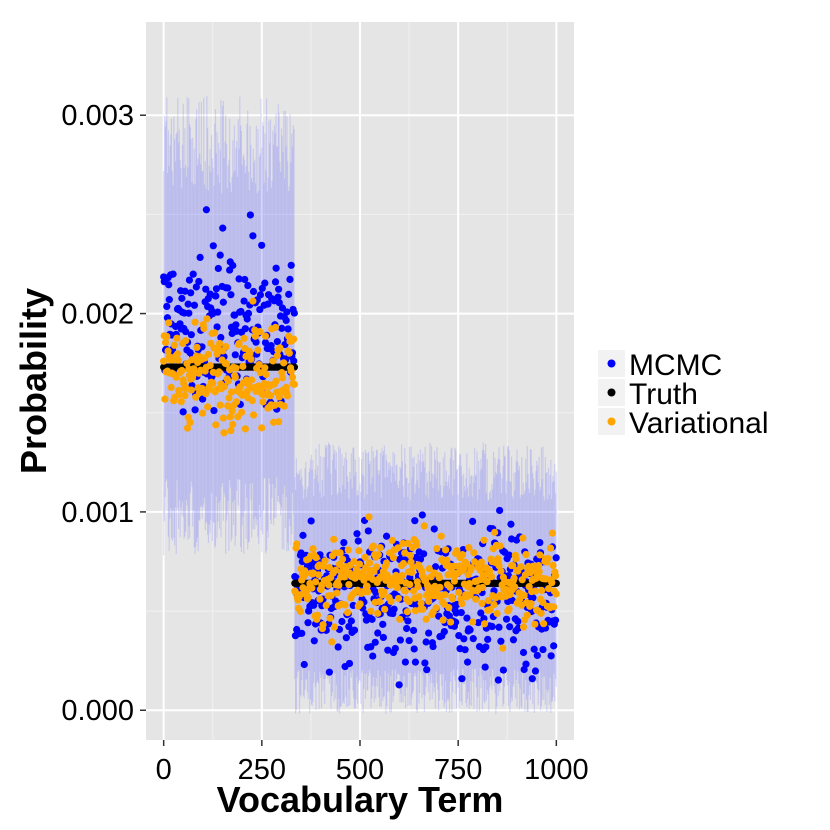 This screenshot has height=830, width=830. What do you see at coordinates (663, 394) in the screenshot?
I see `legend-label-truth: Truth` at bounding box center [663, 394].